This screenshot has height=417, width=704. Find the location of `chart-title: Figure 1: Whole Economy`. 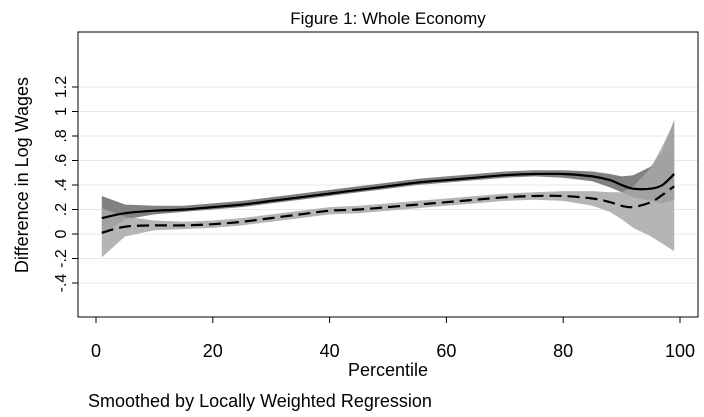

chart-title: Figure 1: Whole Economy is located at coordinates (388, 18).